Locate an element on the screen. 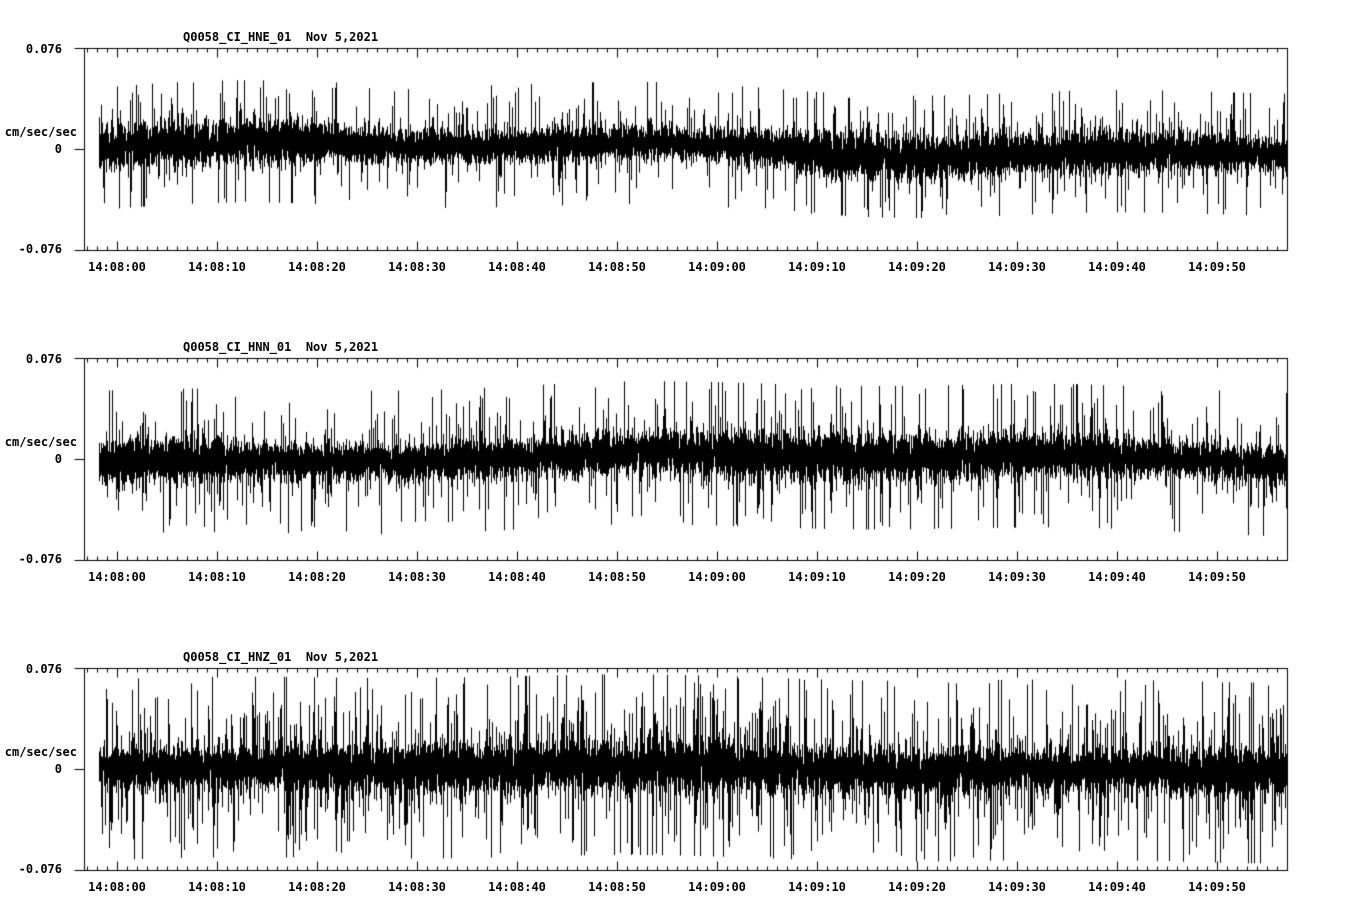 The height and width of the screenshot is (924, 1358). panel-title: Q0058_CI_HNZ_01 Nov 5,2021 is located at coordinates (281, 657).